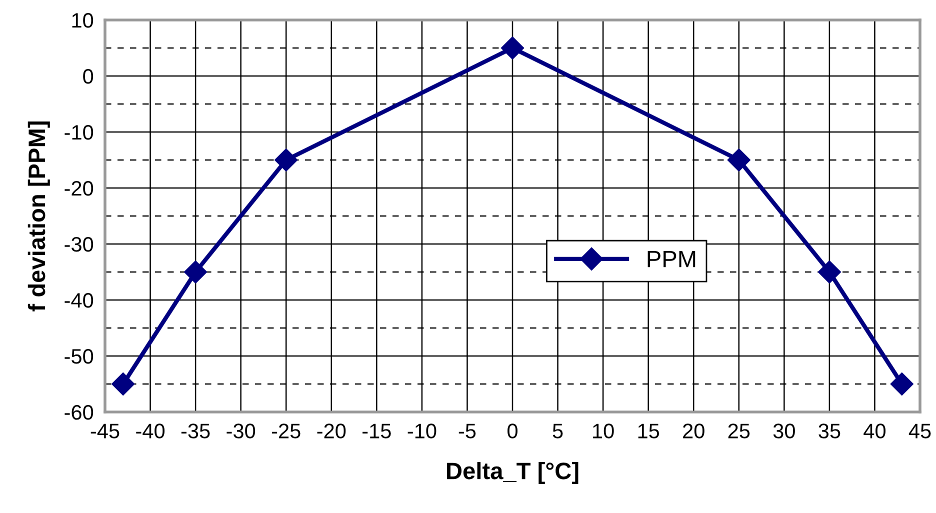  What do you see at coordinates (467, 431) in the screenshot?
I see `x-tick-label: -5` at bounding box center [467, 431].